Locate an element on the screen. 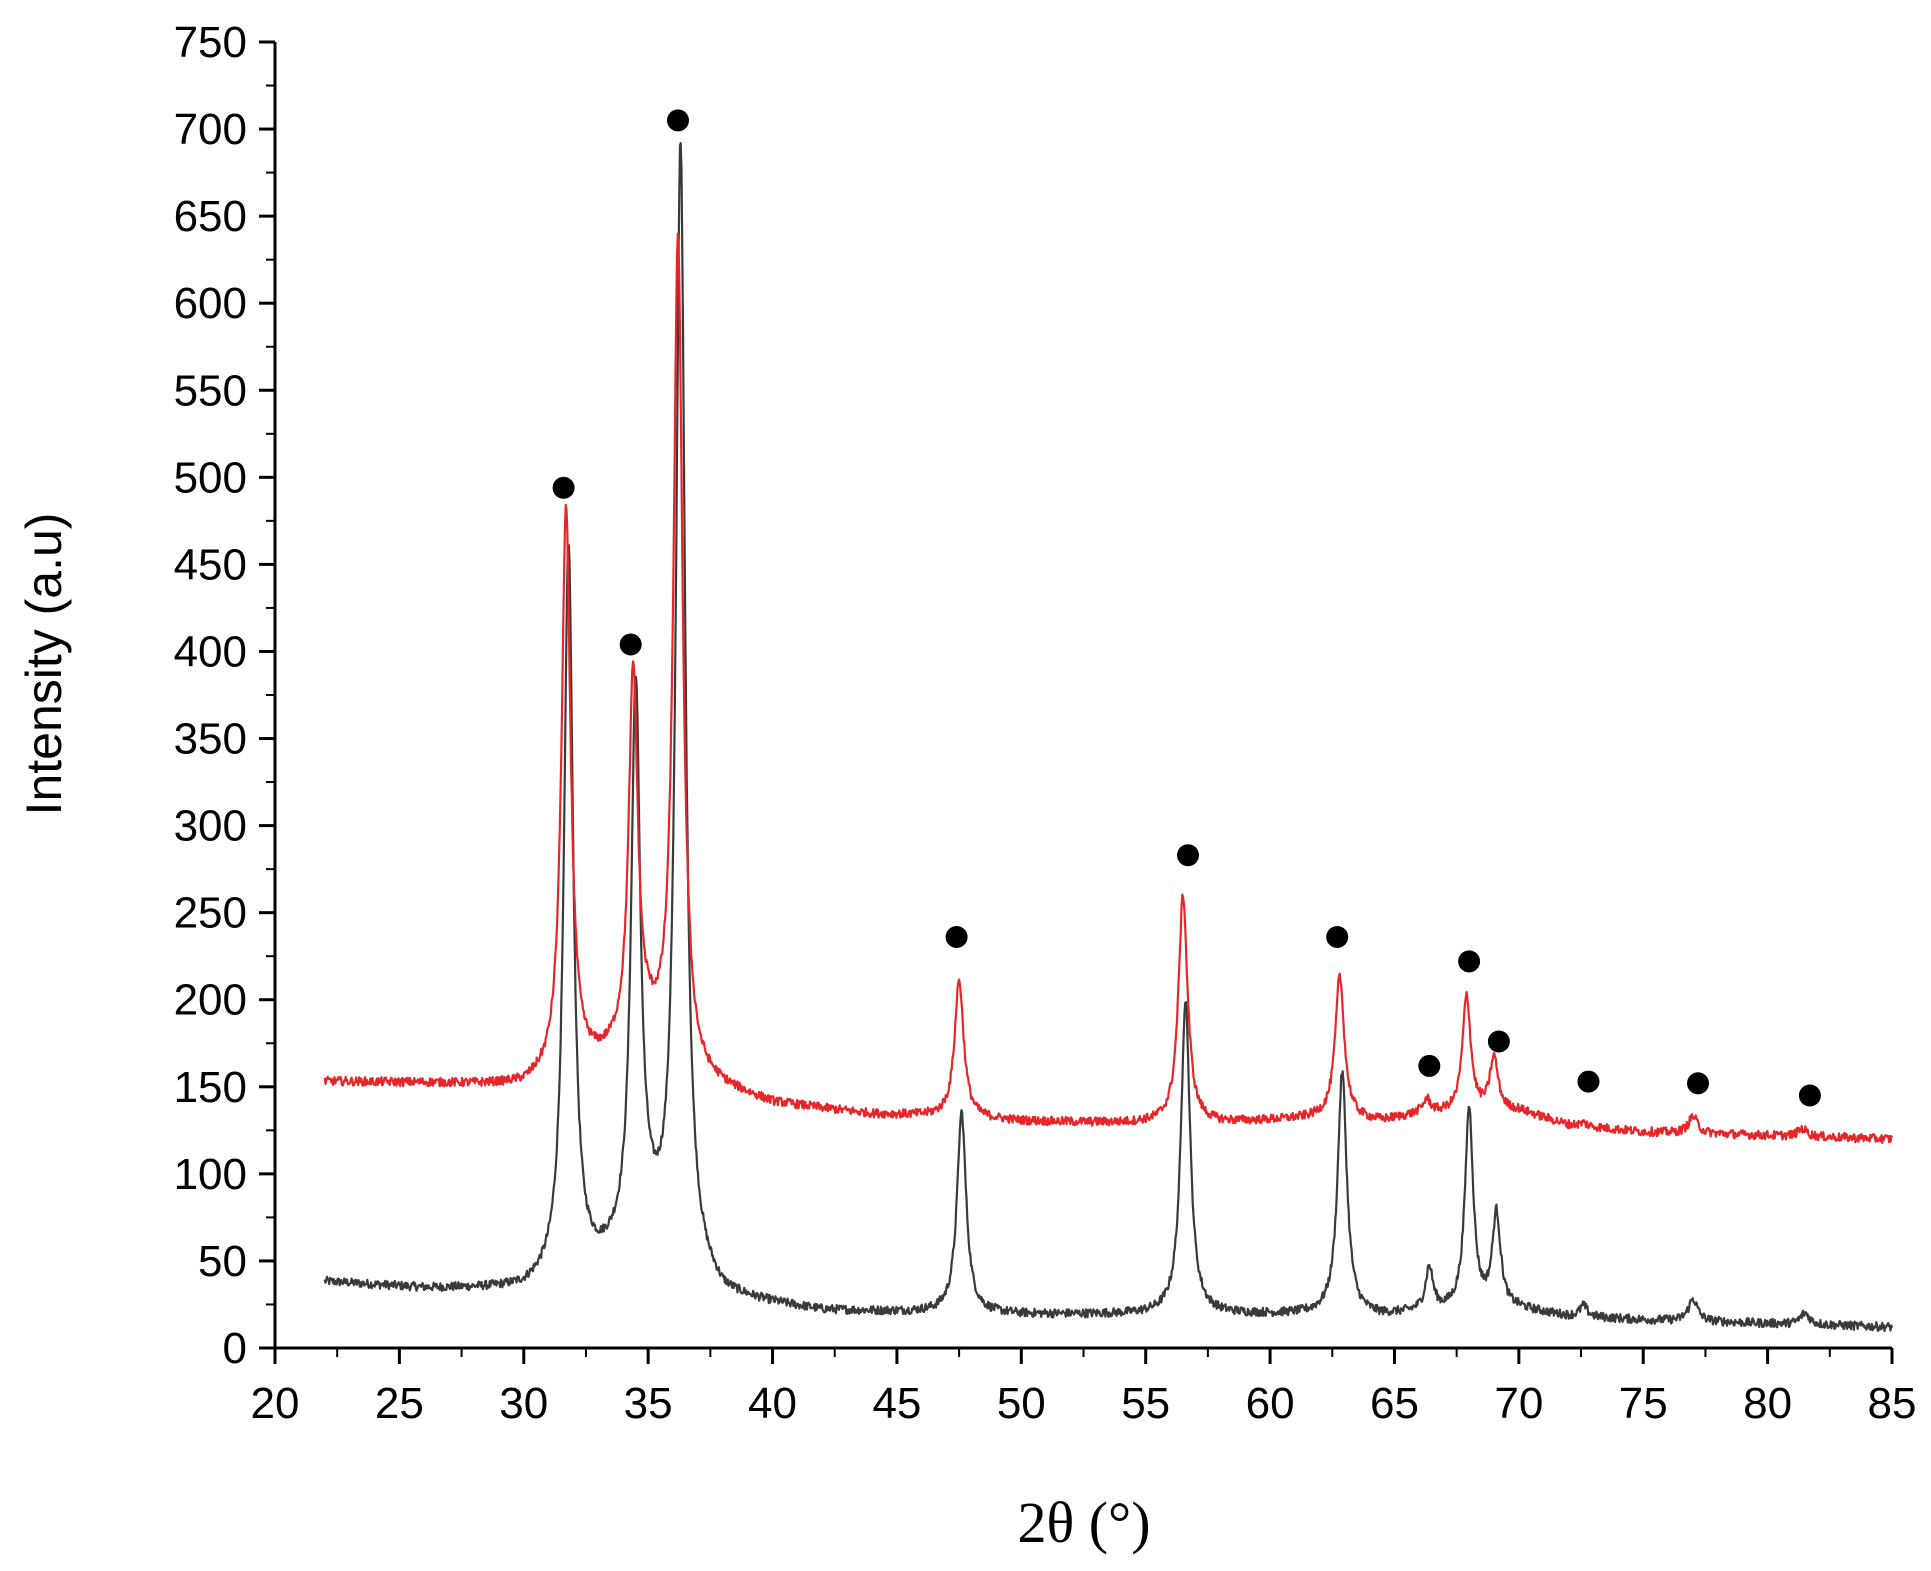 This screenshot has height=1571, width=1931. y-tick-label: 600 is located at coordinates (210, 303).